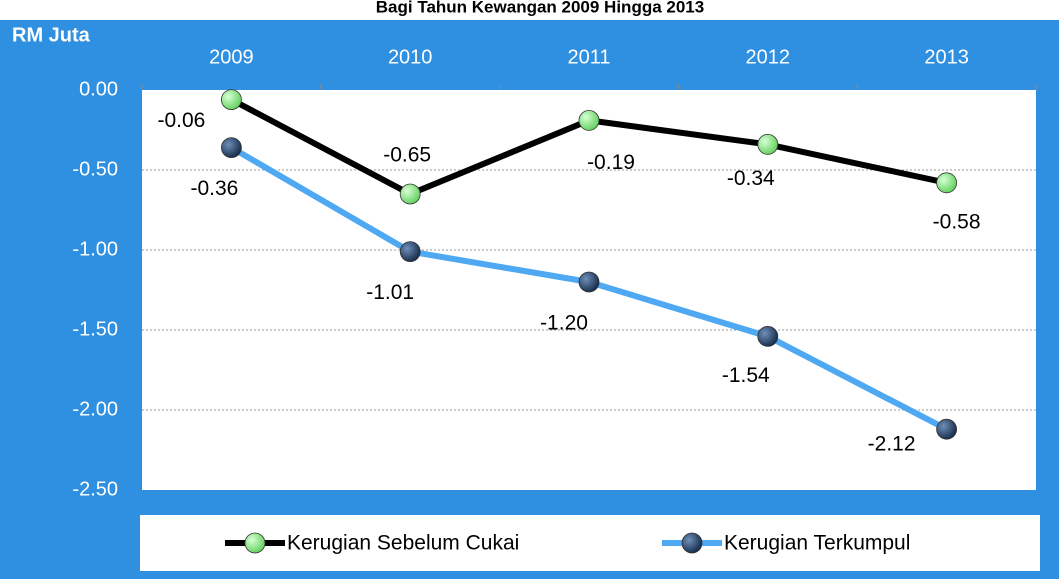 The height and width of the screenshot is (579, 1059). What do you see at coordinates (564, 323) in the screenshot?
I see `data-label: -1.20` at bounding box center [564, 323].